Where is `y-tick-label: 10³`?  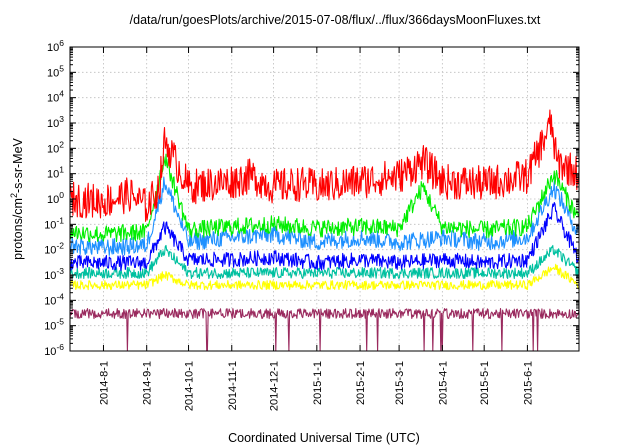 y-tick-label: 10³ is located at coordinates (55, 122).